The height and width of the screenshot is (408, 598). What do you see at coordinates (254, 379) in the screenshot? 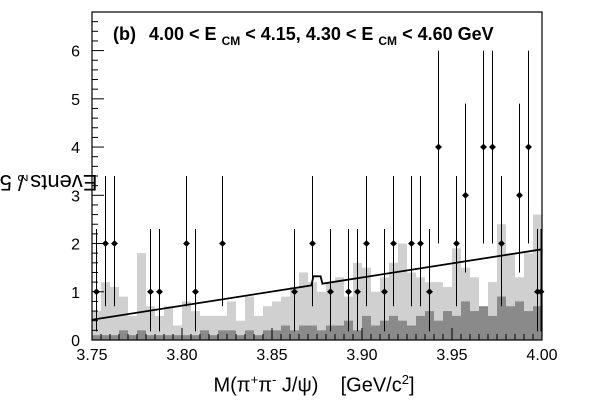
I see `x-label-sup-plus: +` at bounding box center [254, 379].